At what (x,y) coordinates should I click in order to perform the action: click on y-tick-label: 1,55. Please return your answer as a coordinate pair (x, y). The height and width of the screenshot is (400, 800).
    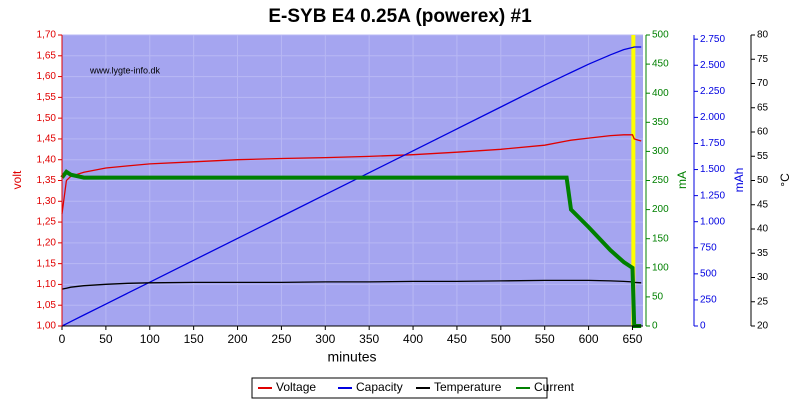
    Looking at the image, I should click on (47, 97).